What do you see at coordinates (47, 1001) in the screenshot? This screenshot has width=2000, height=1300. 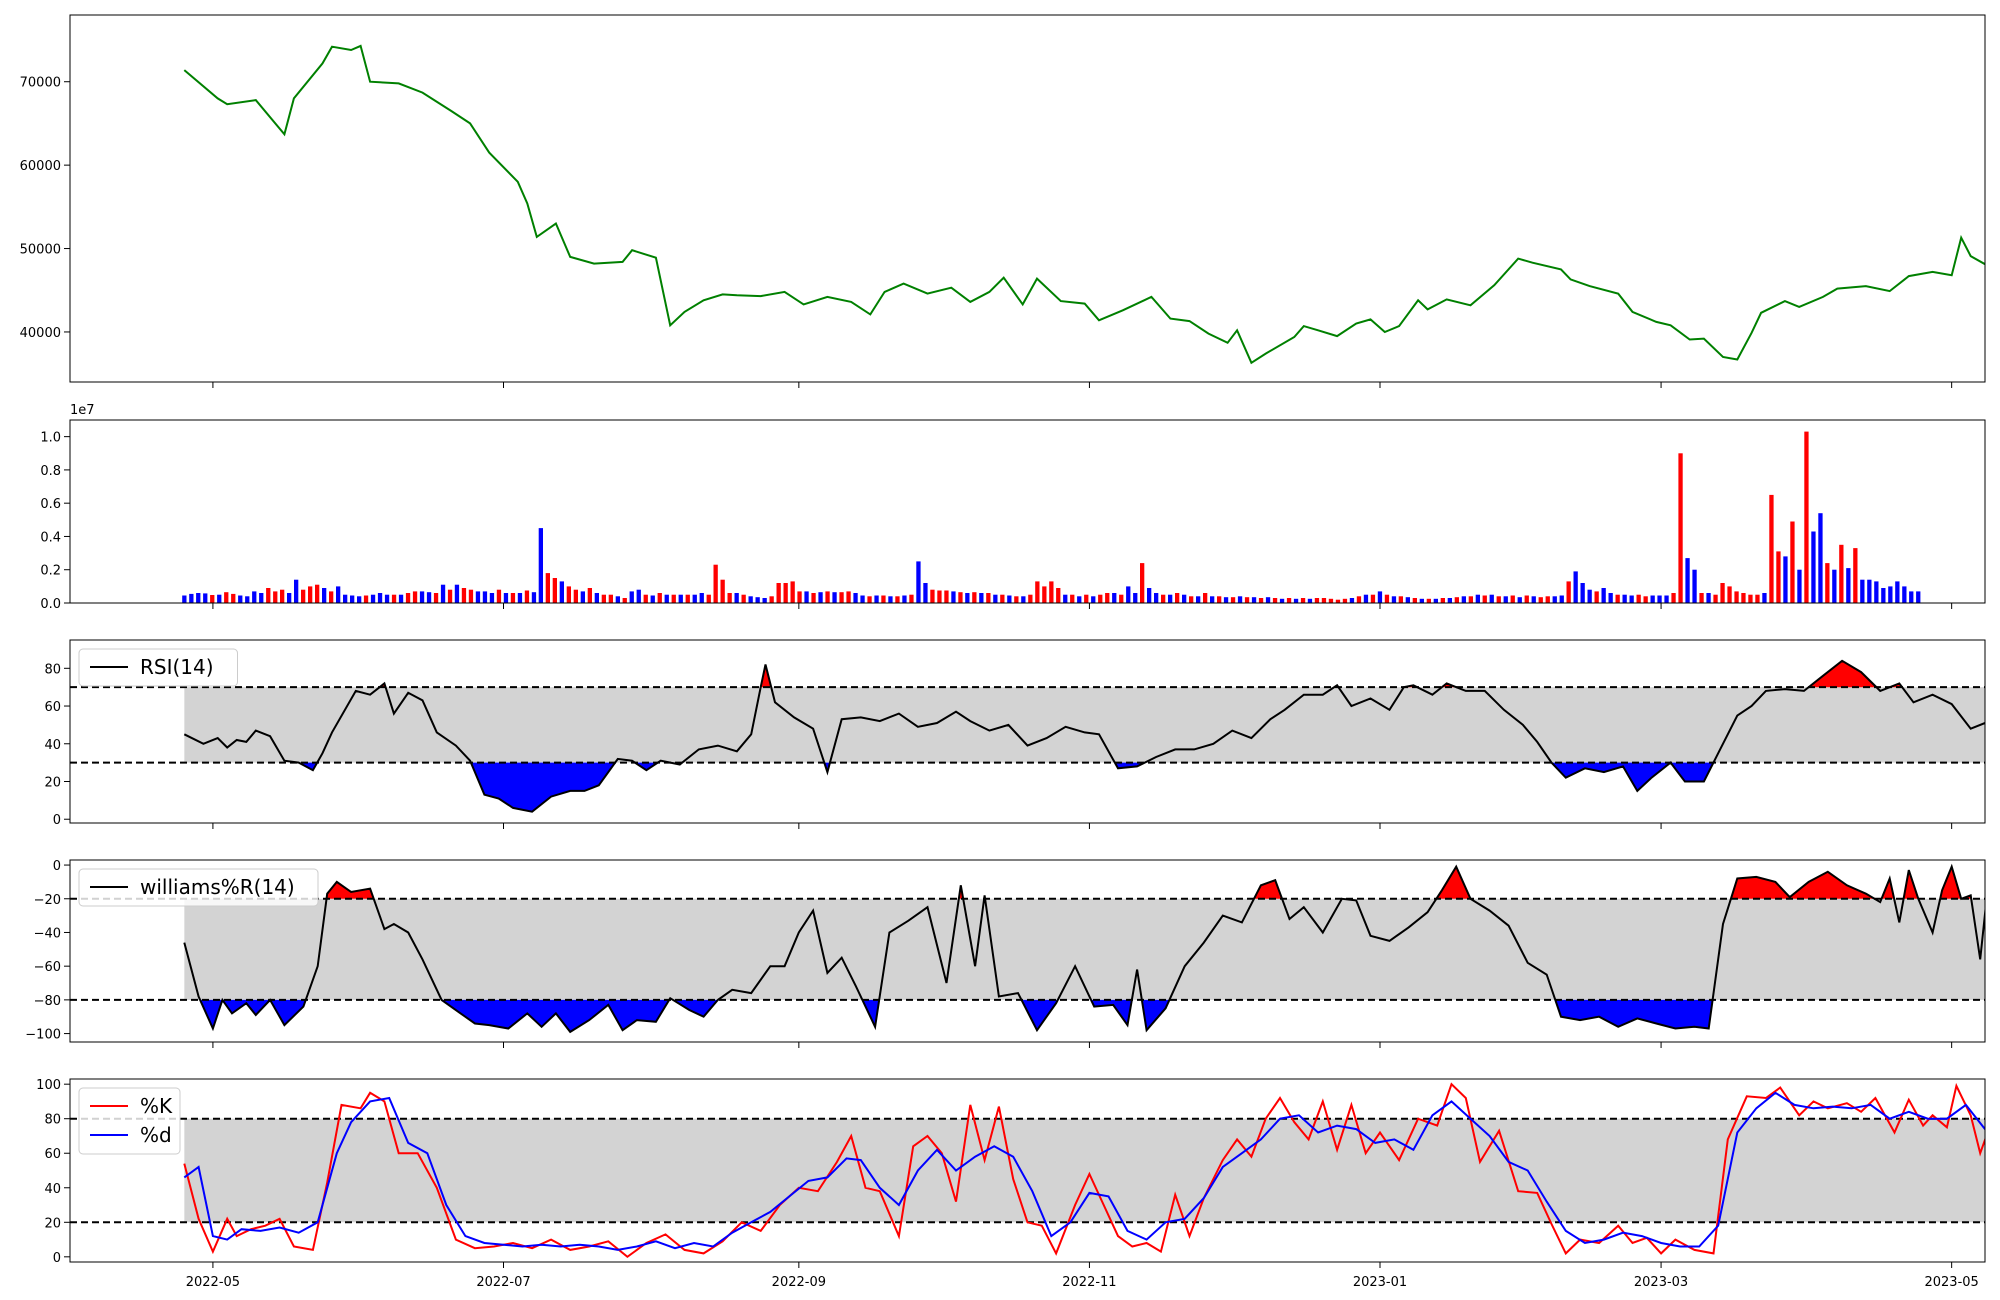 I see `y-tick-label: −80` at bounding box center [47, 1001].